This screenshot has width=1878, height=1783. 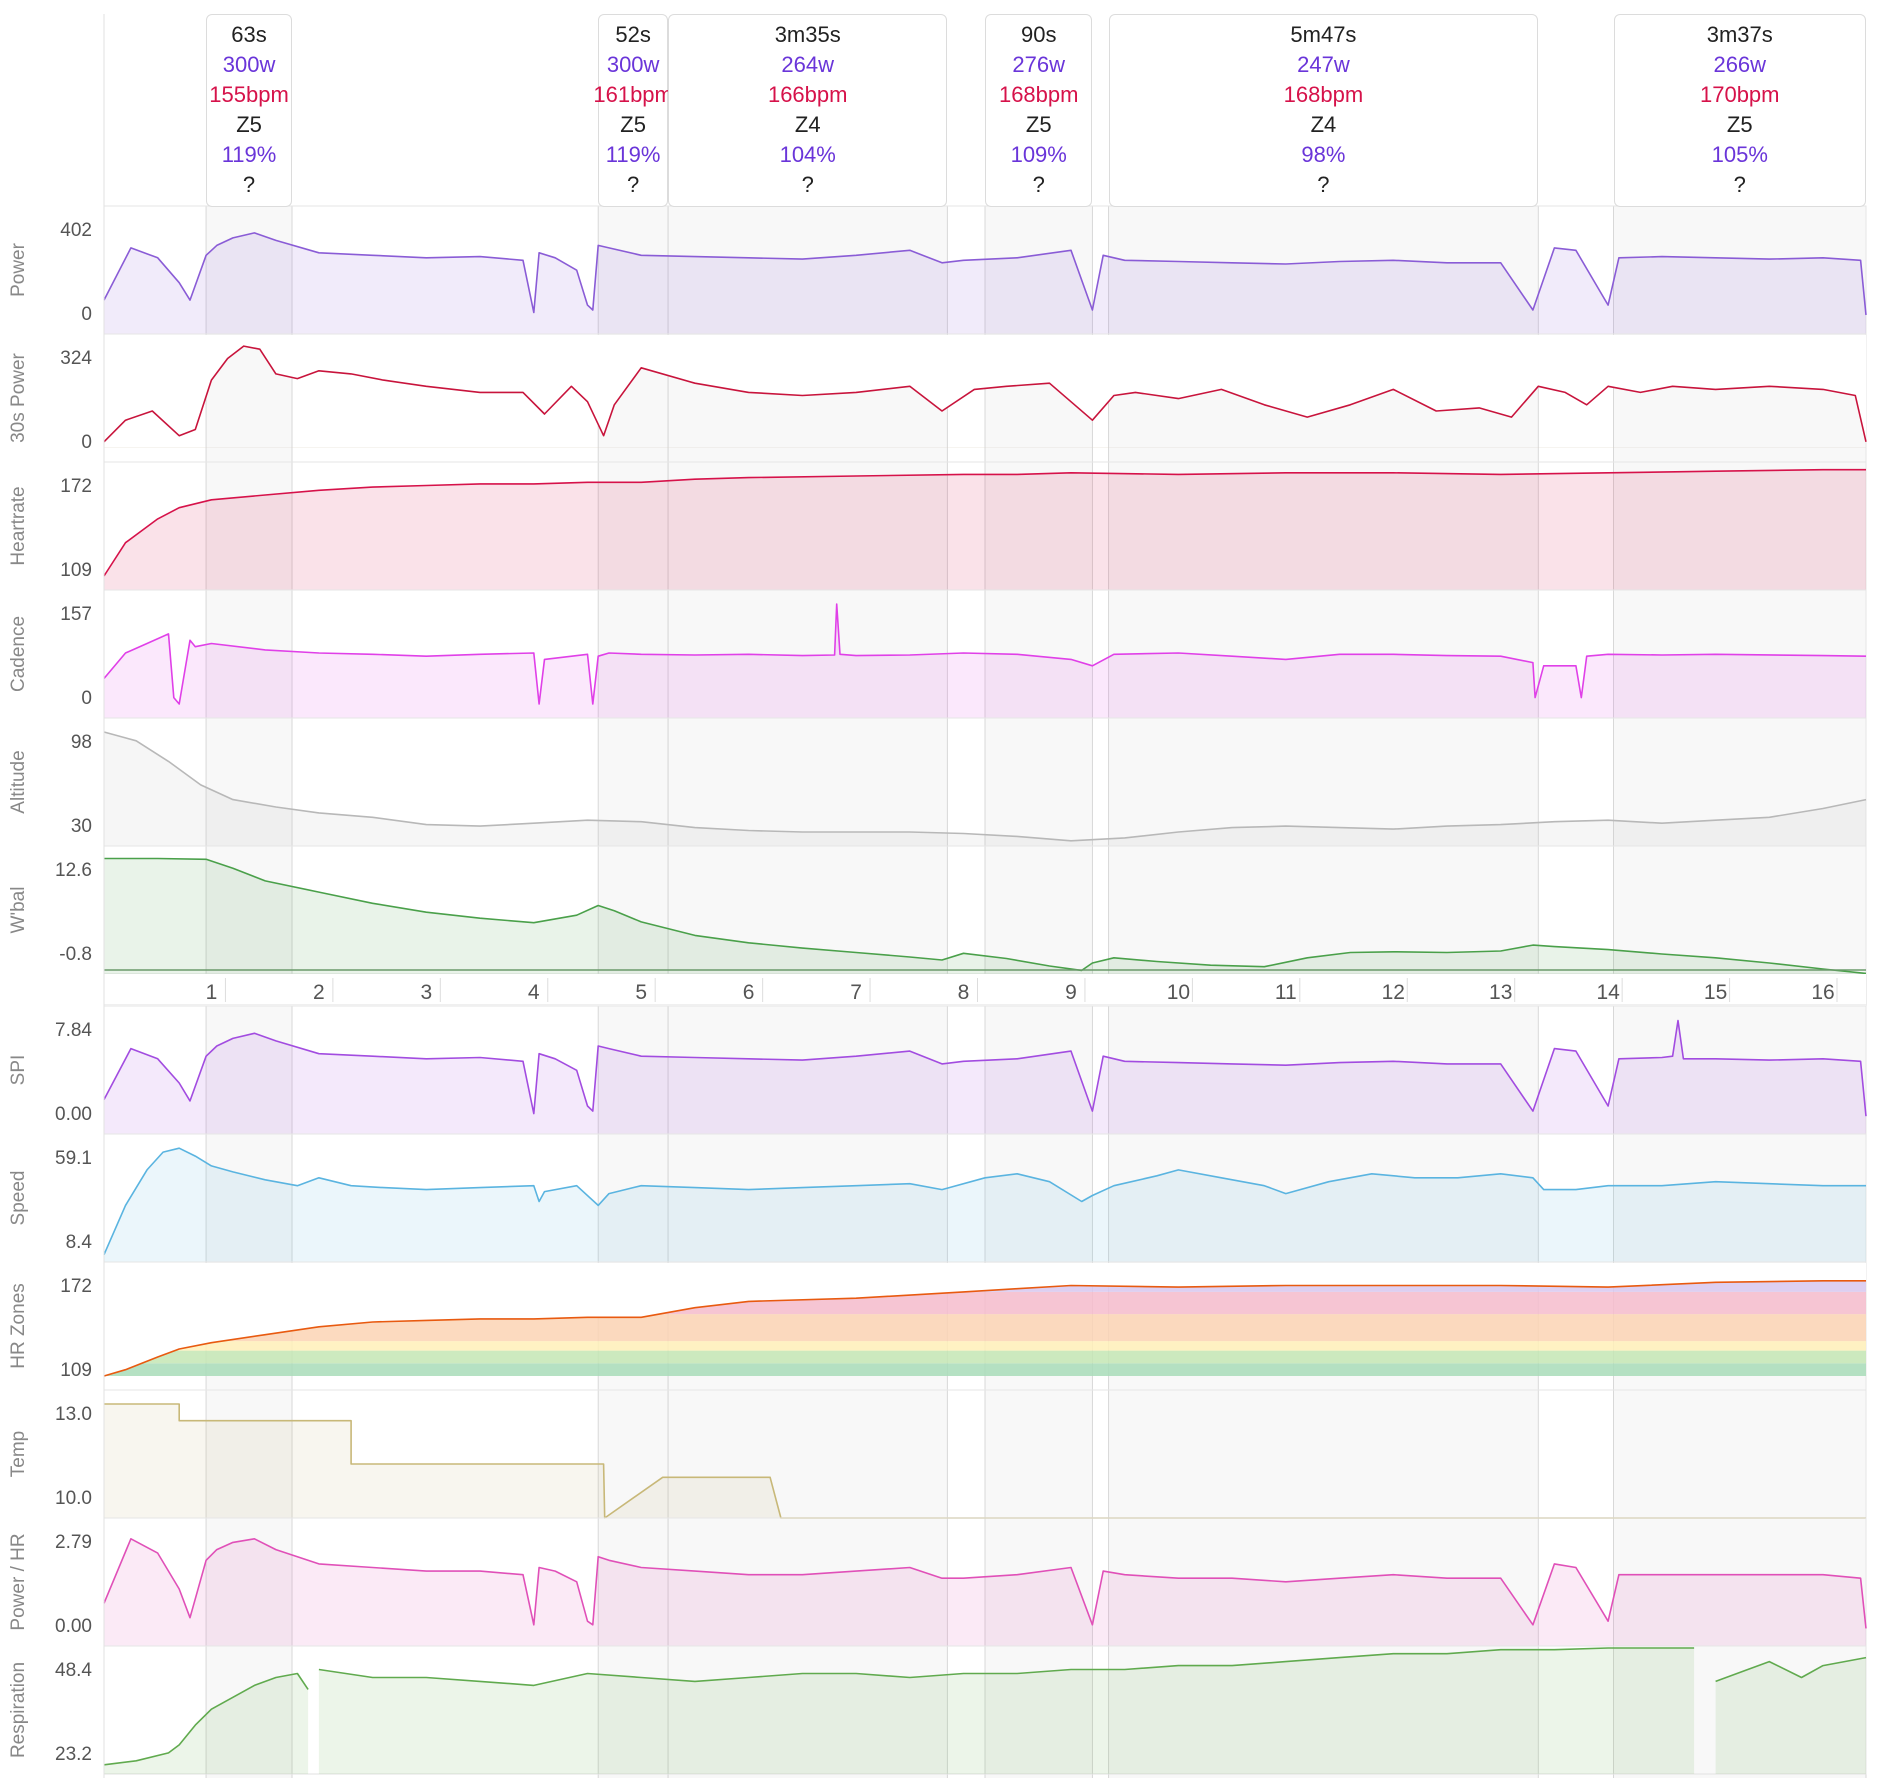 What do you see at coordinates (18, 269) in the screenshot?
I see `panel-title: Power` at bounding box center [18, 269].